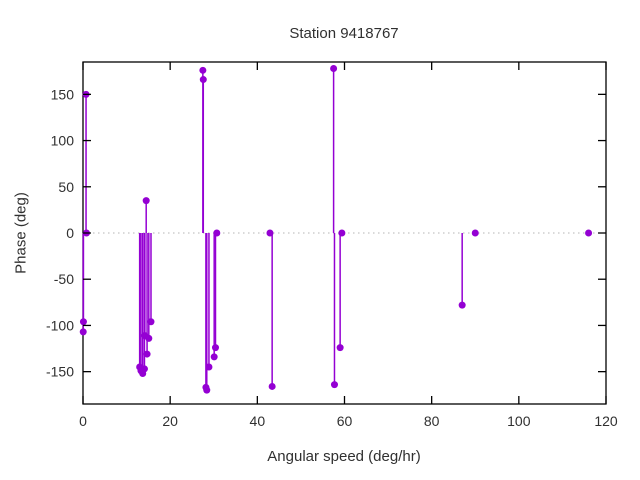  I want to click on y-tick-label: 50, so click(66, 187).